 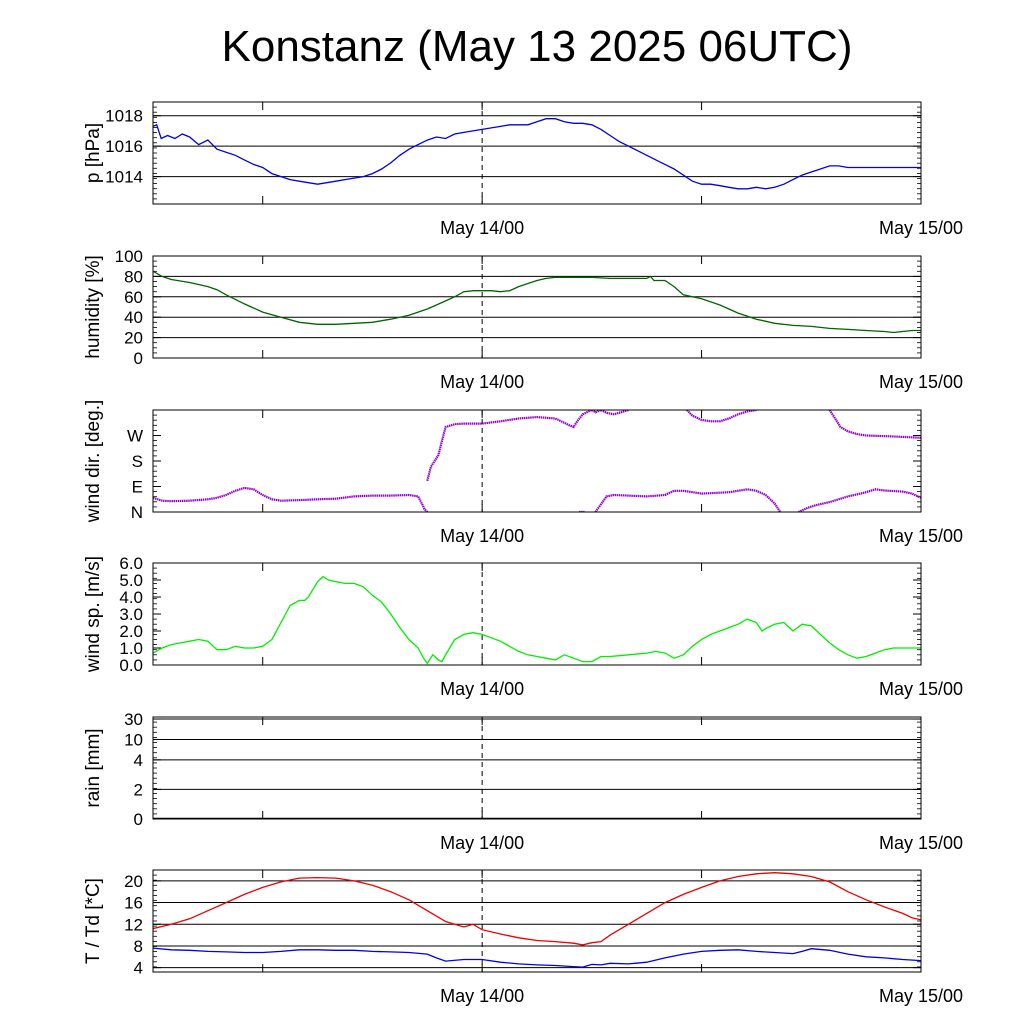 What do you see at coordinates (131, 580) in the screenshot?
I see `y-tick-label-wind-speed-5: 5.0` at bounding box center [131, 580].